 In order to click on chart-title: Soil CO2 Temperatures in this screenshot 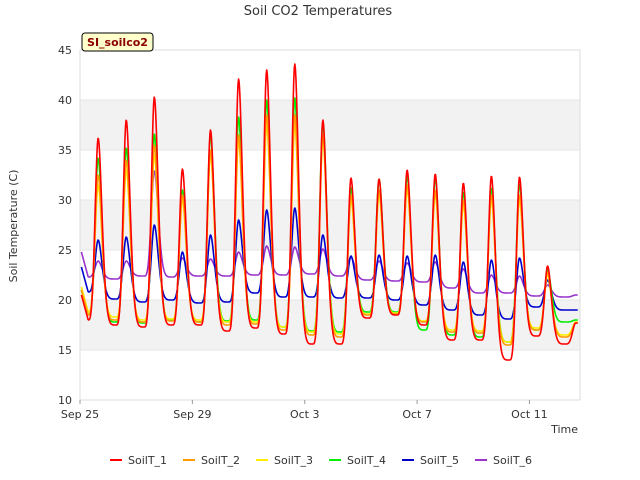, I will do `click(318, 11)`.